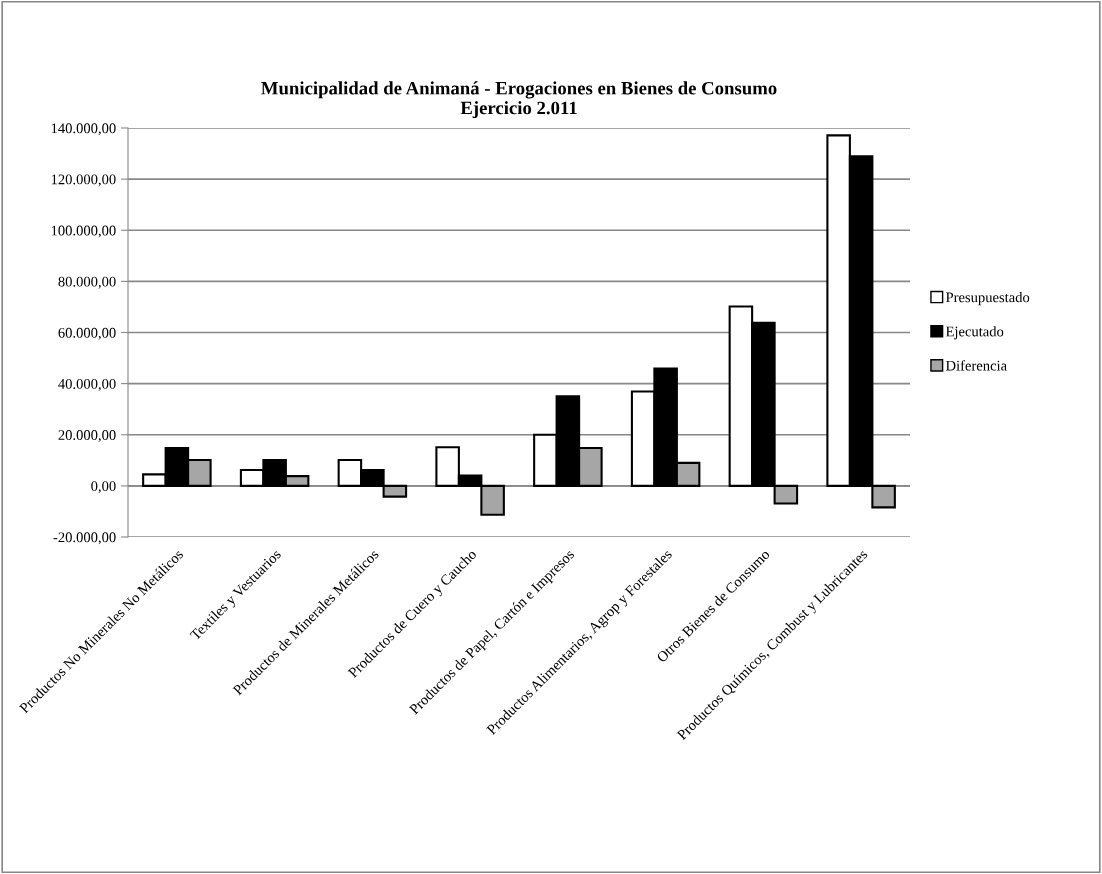 This screenshot has height=874, width=1102. Describe the element at coordinates (87, 436) in the screenshot. I see `y-tick-label: 20.000,00` at that location.